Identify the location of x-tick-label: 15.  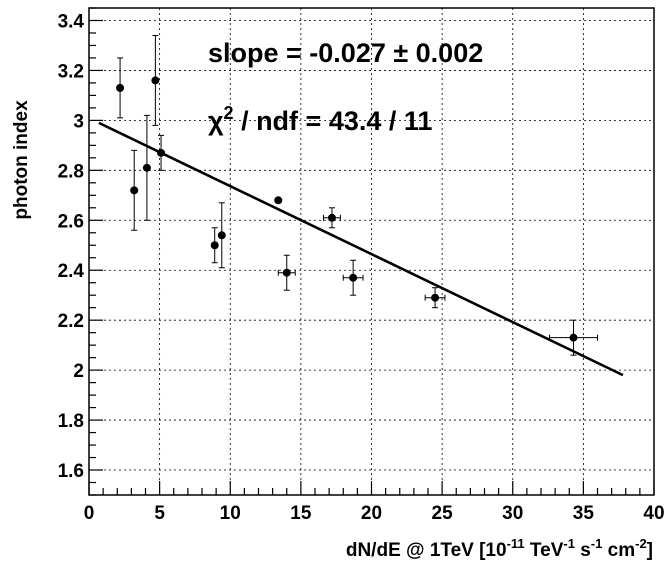
(301, 513).